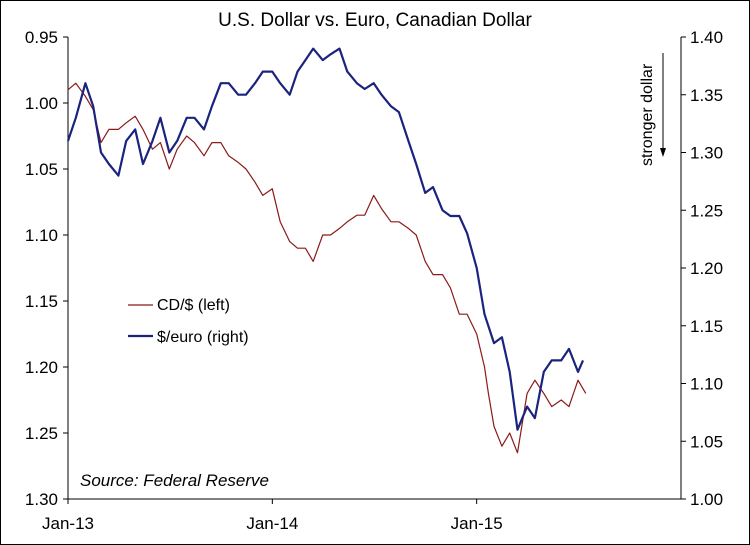  Describe the element at coordinates (41, 103) in the screenshot. I see `left-y-tick-label: 1.00` at that location.